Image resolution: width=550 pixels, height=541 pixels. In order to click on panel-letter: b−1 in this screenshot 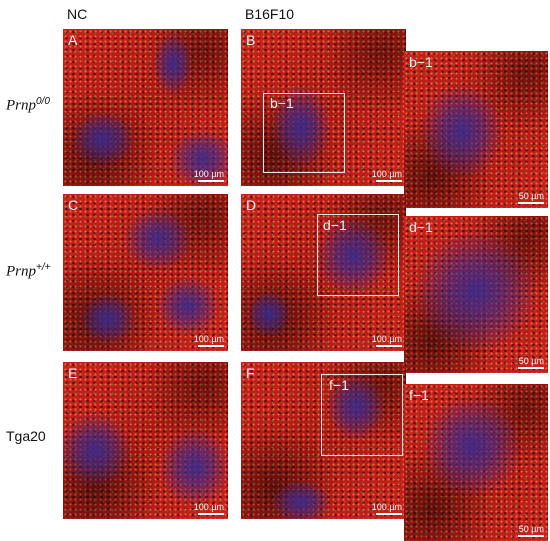, I will do `click(421, 62)`.